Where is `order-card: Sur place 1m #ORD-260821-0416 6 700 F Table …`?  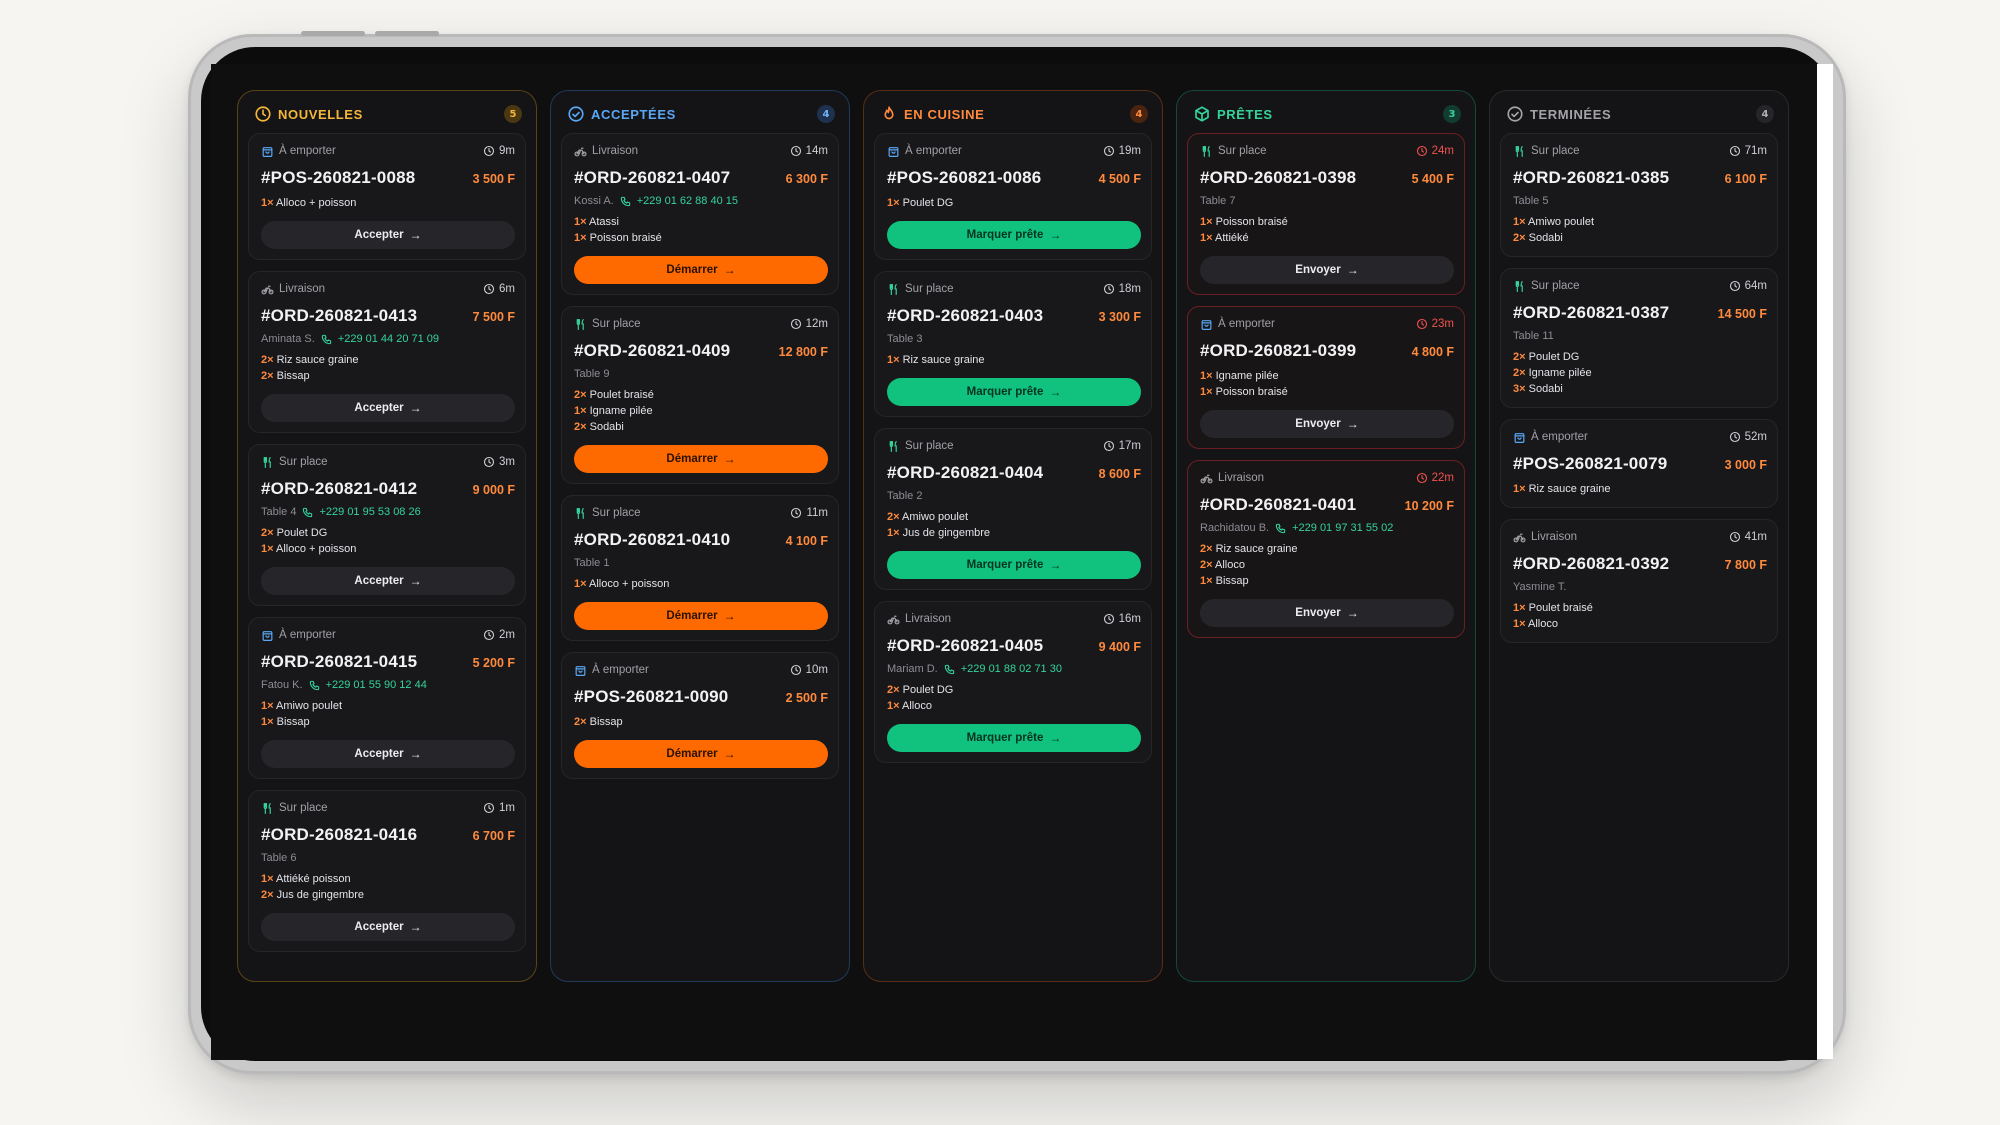
order-card: Sur place 1m #ORD-260821-0416 6 700 F Table … is located at coordinates (387, 871).